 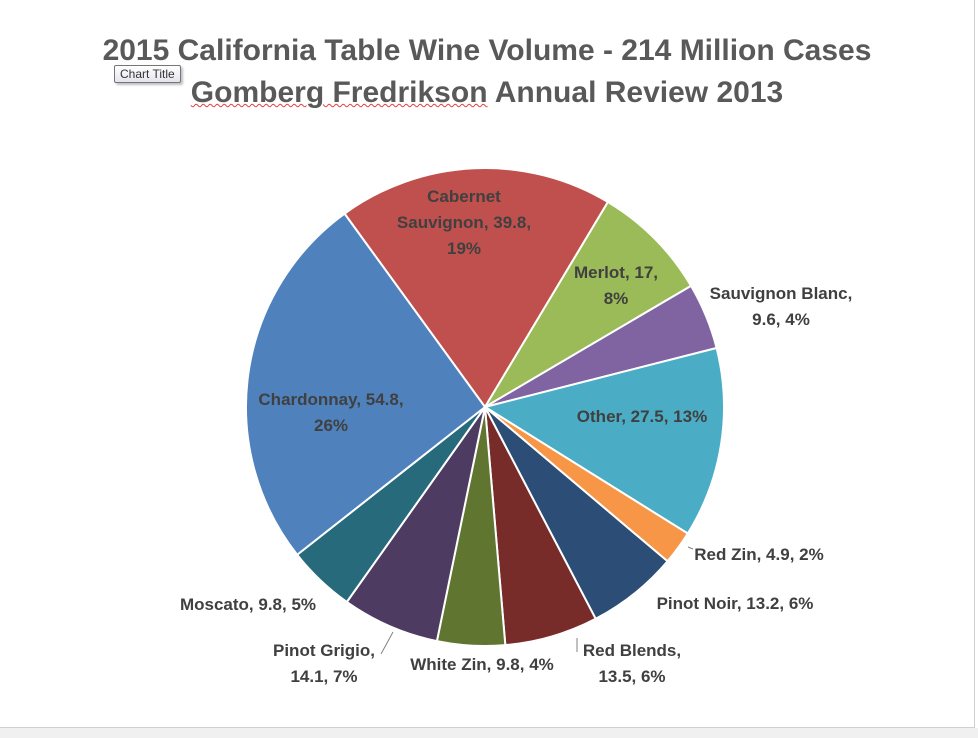 I want to click on leader-line-pinot-grigio, so click(x=387, y=643).